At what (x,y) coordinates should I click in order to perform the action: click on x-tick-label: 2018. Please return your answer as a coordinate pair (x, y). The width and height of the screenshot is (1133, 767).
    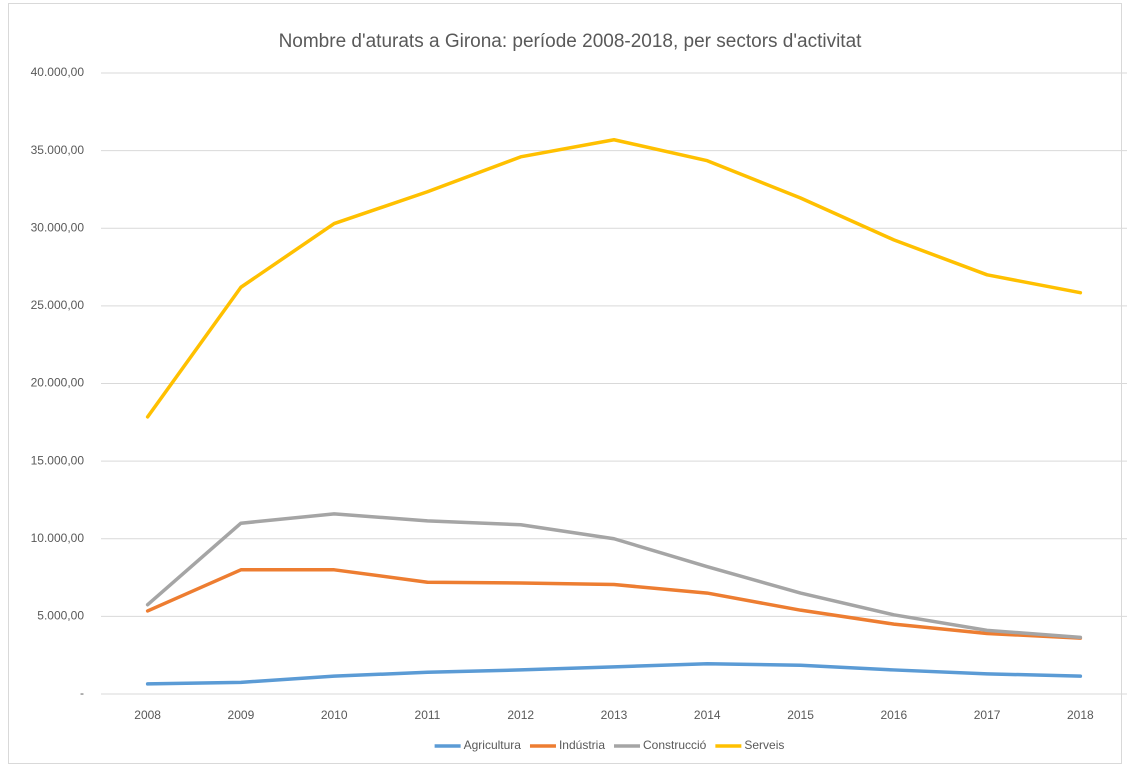
    Looking at the image, I should click on (1080, 715).